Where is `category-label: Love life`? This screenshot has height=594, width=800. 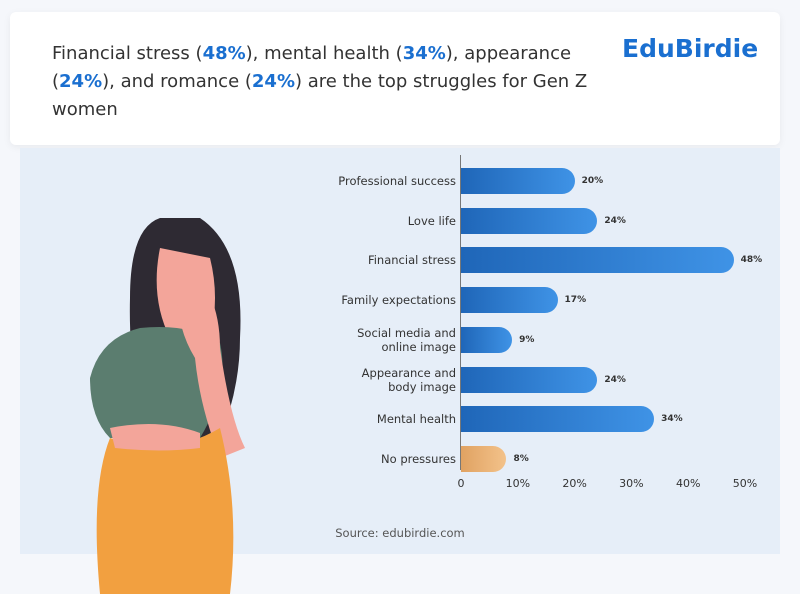 category-label: Love life is located at coordinates (431, 220).